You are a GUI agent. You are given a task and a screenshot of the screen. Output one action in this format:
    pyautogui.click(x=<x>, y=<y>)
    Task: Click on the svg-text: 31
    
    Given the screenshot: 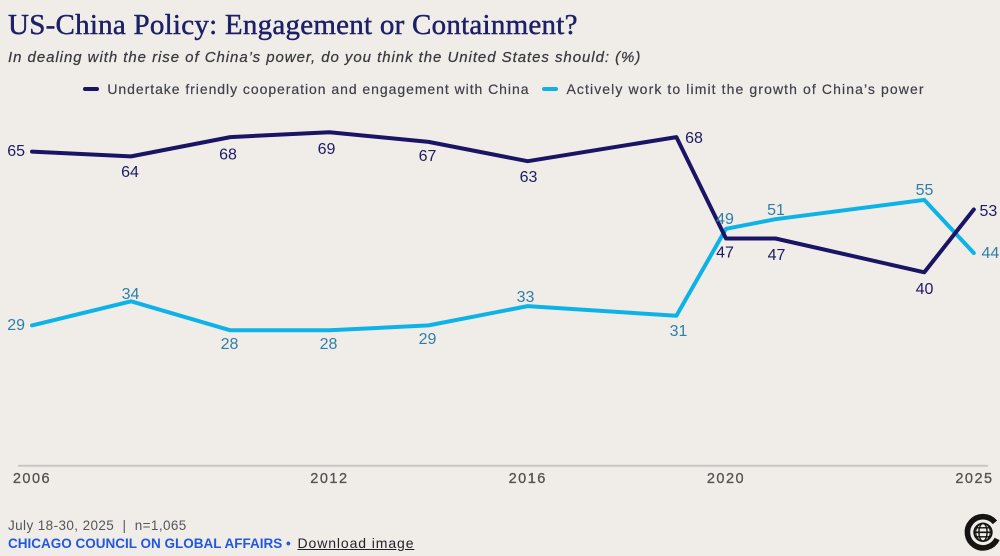 What is the action you would take?
    pyautogui.click(x=679, y=331)
    